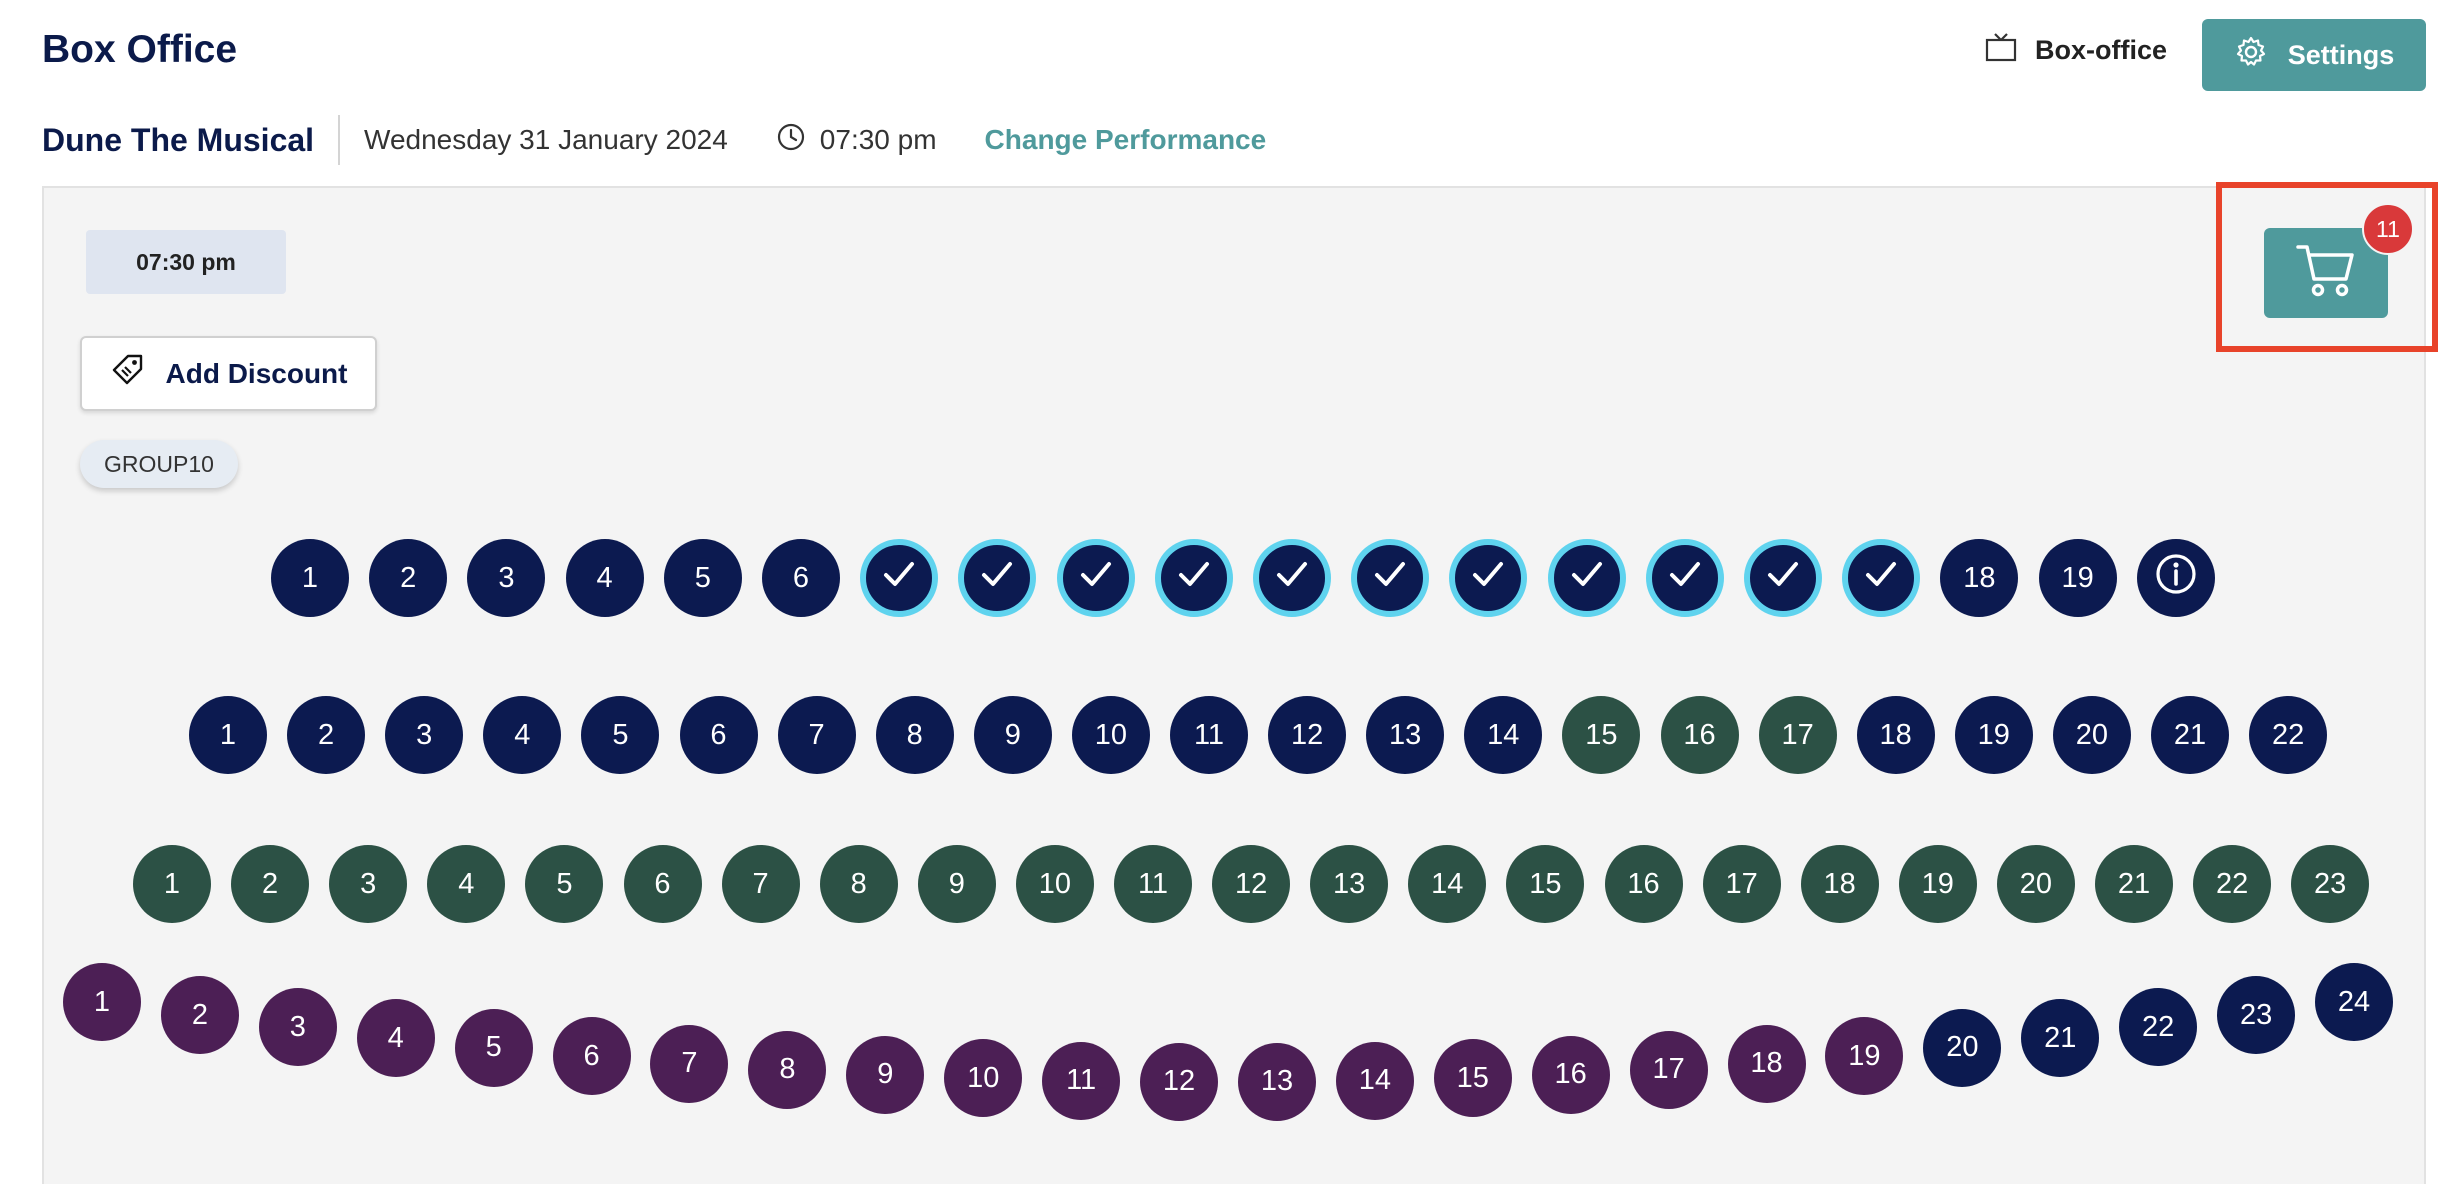 The image size is (2460, 1184). Describe the element at coordinates (2314, 55) in the screenshot. I see `settings-button: Settings` at that location.